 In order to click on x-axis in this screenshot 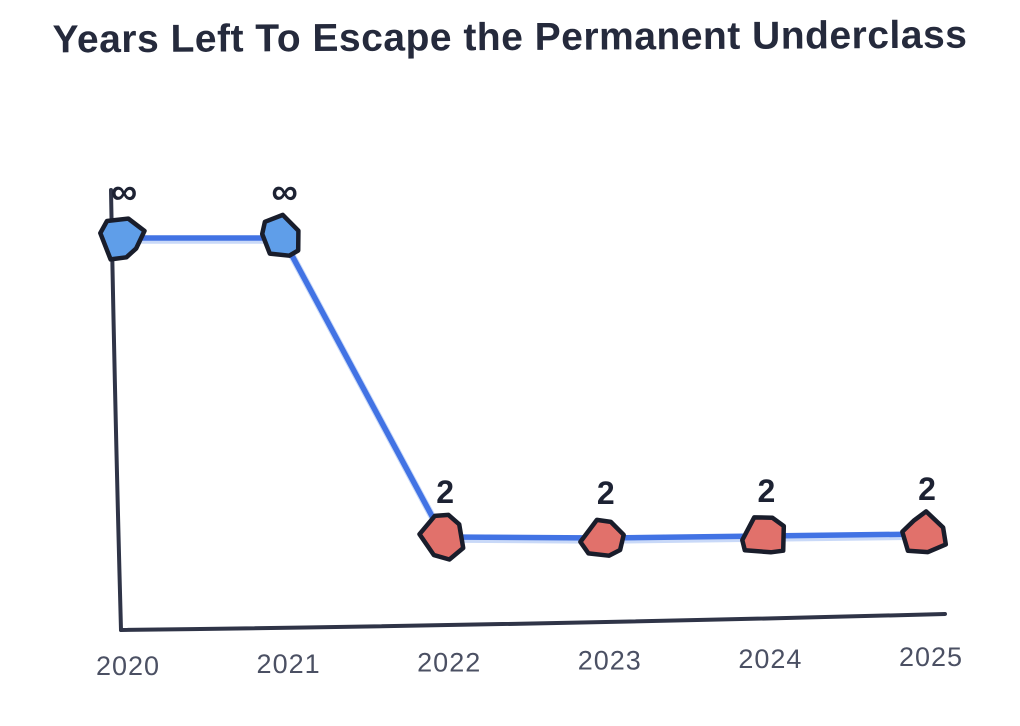, I will do `click(533, 622)`.